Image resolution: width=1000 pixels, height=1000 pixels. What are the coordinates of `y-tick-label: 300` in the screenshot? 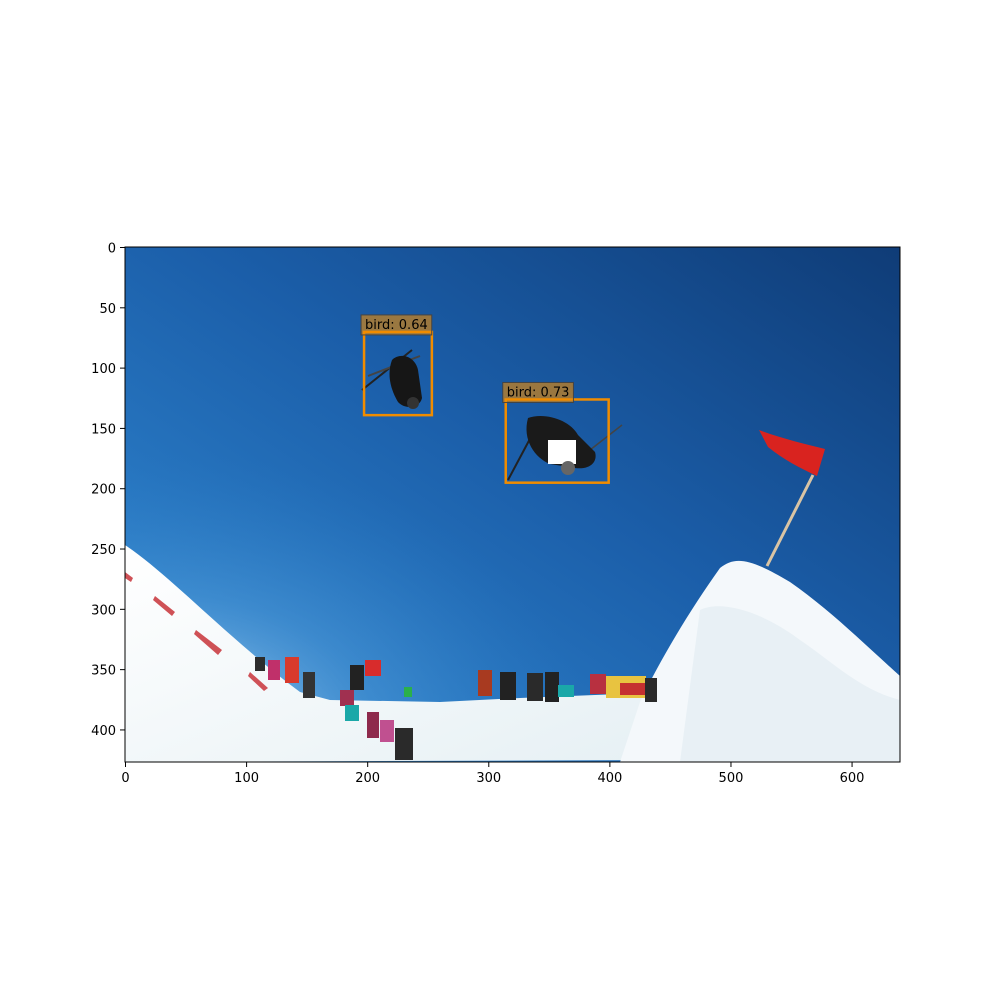 It's located at (103, 610).